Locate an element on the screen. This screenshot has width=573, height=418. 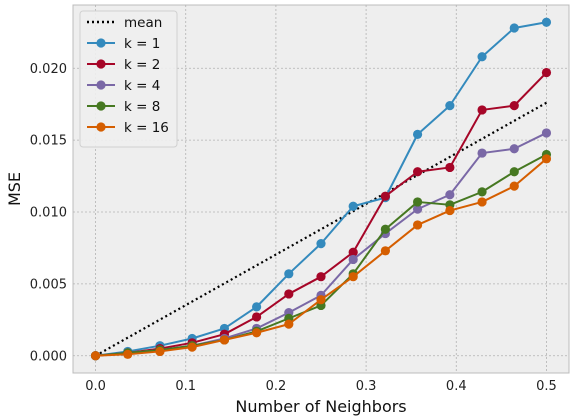
x-tick-label-4: 0.4 is located at coordinates (456, 386).